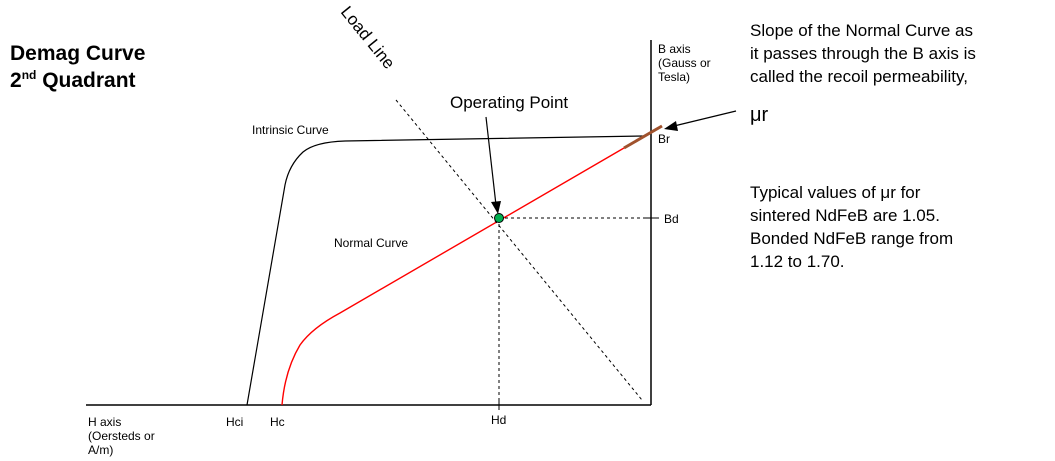  What do you see at coordinates (861, 30) in the screenshot?
I see `slope-note-line1: Slope of the Normal Curve as` at bounding box center [861, 30].